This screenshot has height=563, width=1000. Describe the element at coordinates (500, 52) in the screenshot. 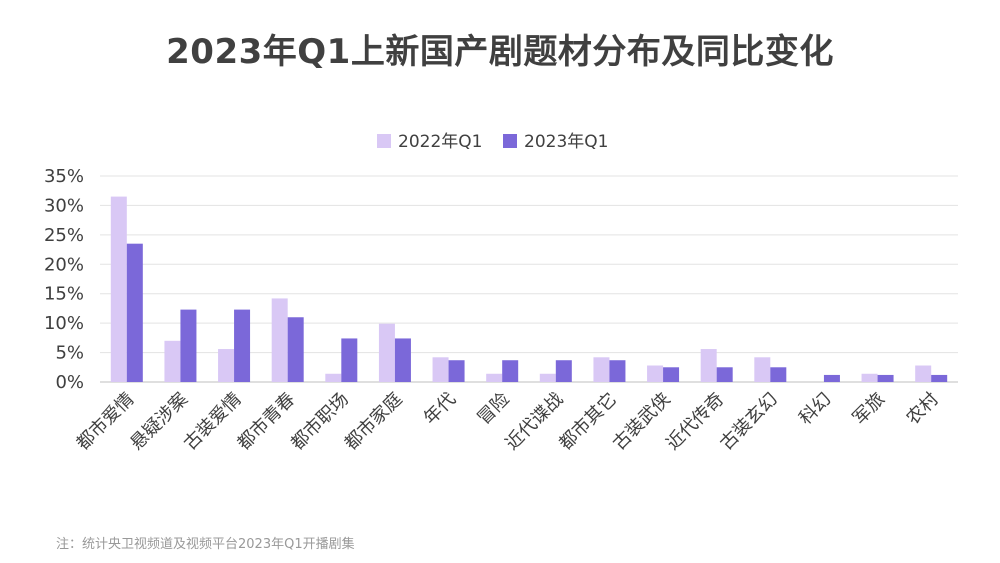

I see `chart-title: 2023年Q1上新国产剧题材分布及同比变化` at that location.